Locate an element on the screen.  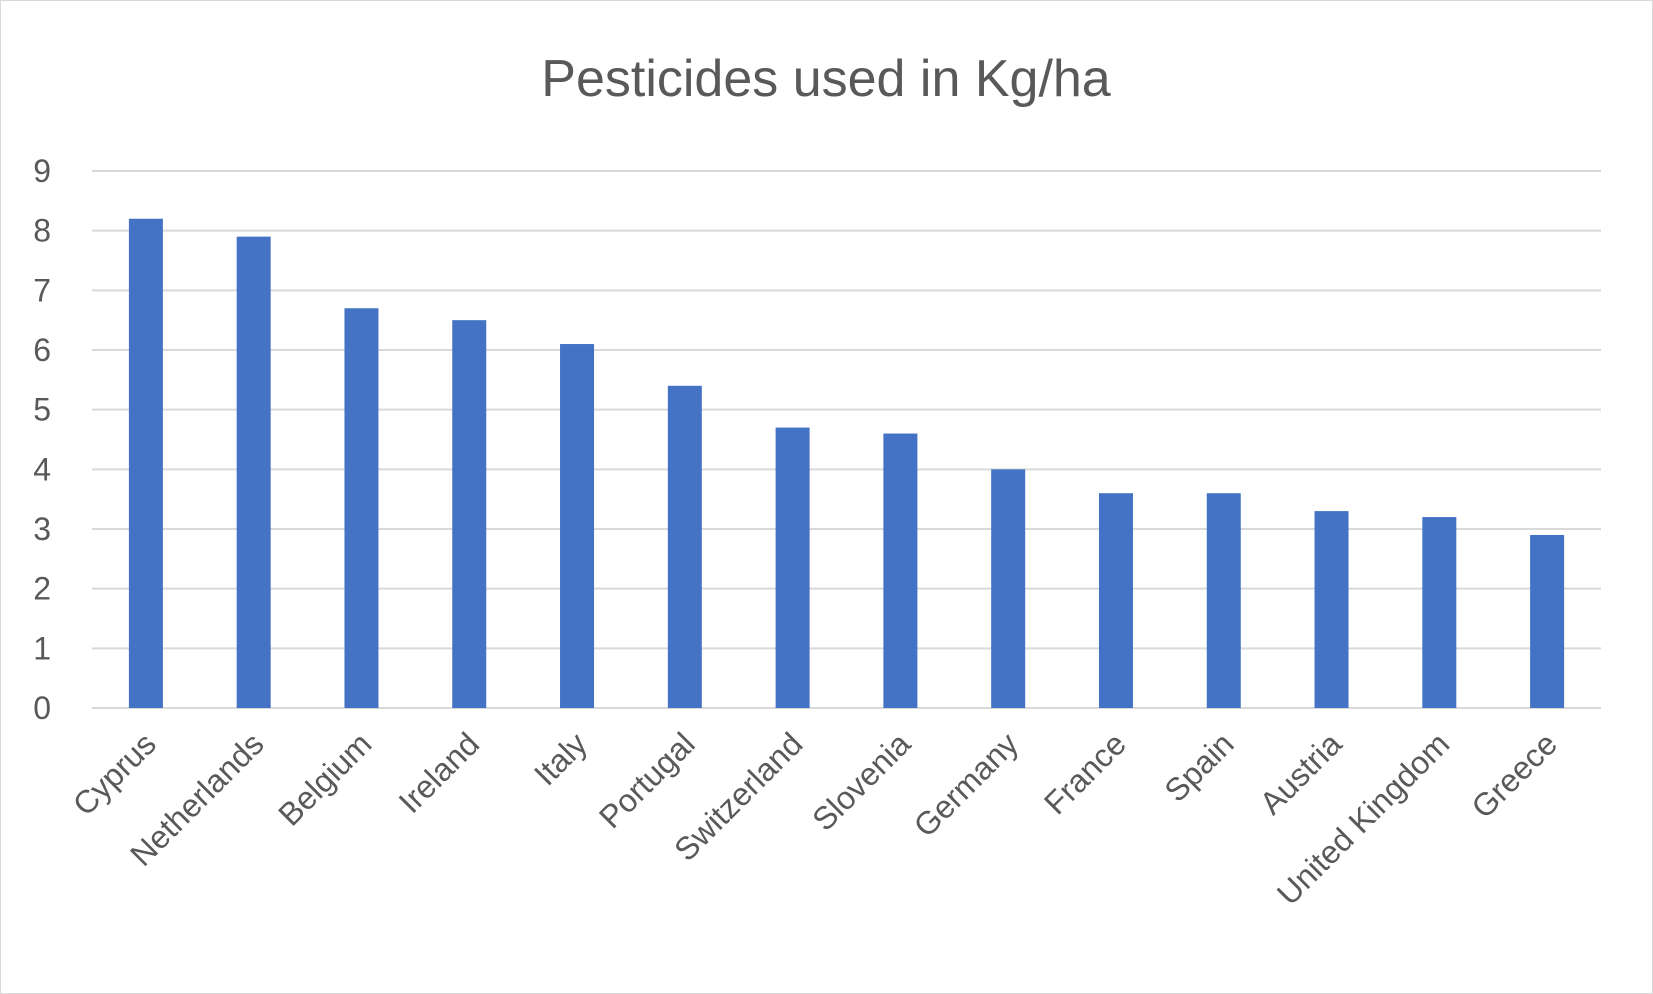
y-tick-label: 3 is located at coordinates (42, 529).